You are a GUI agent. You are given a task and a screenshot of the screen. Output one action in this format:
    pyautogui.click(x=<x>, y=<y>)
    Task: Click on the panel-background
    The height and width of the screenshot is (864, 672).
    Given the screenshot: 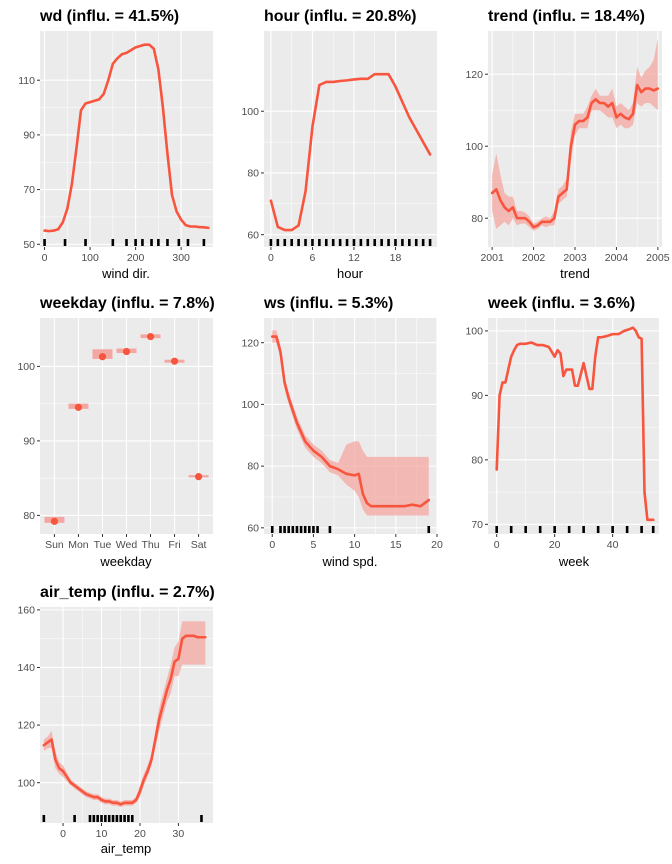 What is the action you would take?
    pyautogui.click(x=126, y=139)
    